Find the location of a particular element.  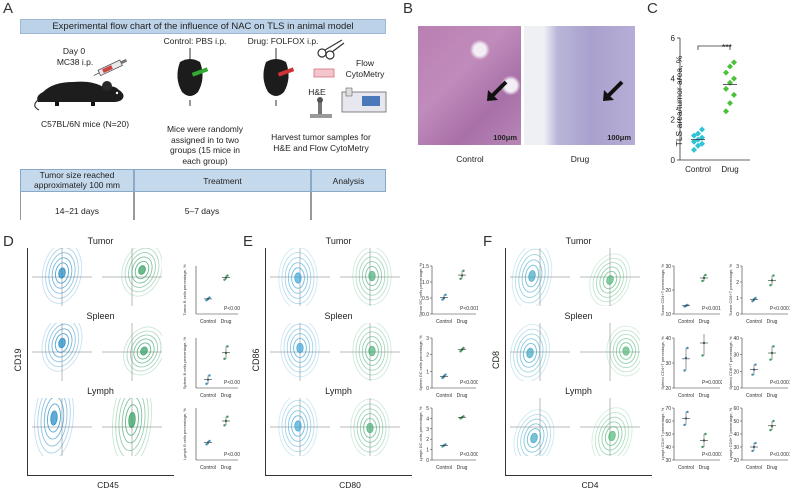

y-axis-label: Tumor DC cells percentage, % is located at coordinates (420, 289).